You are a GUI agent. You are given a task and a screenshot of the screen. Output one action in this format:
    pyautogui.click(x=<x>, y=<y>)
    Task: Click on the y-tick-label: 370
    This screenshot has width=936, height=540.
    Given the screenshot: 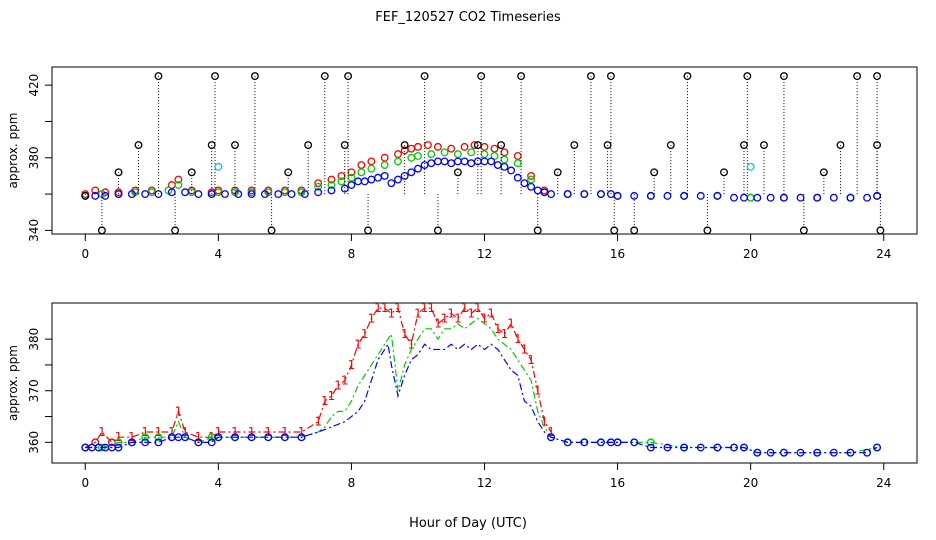 What is the action you would take?
    pyautogui.click(x=34, y=390)
    